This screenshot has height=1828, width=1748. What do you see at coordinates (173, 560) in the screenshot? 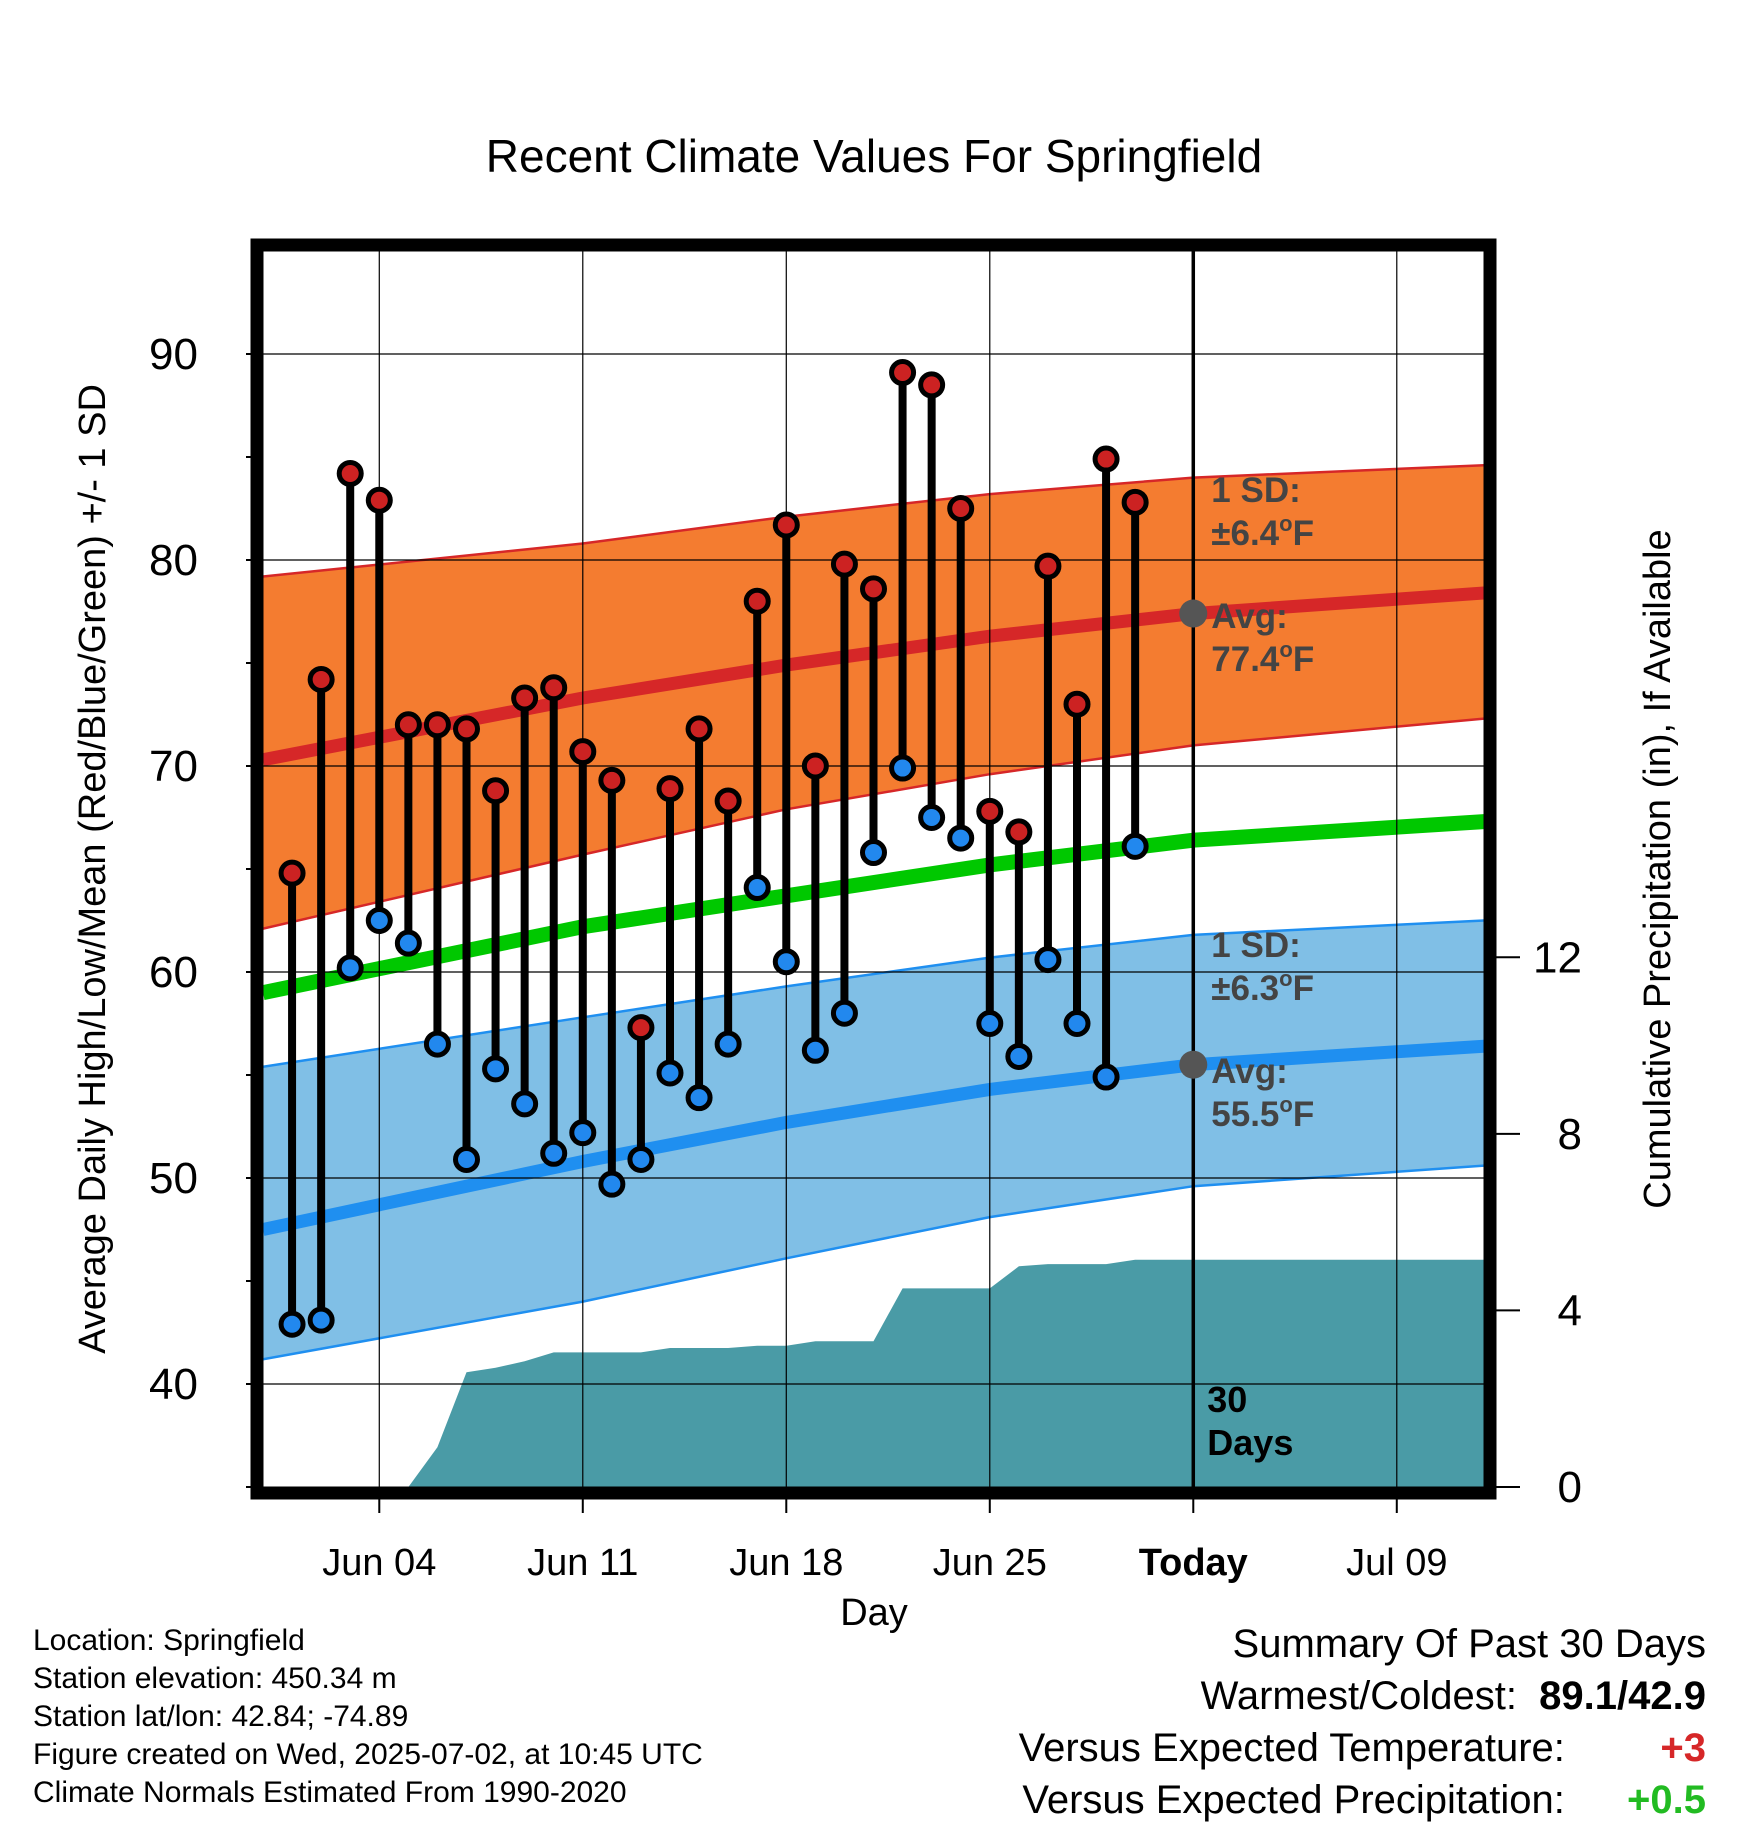
I see `y-tick-label: 80` at bounding box center [173, 560].